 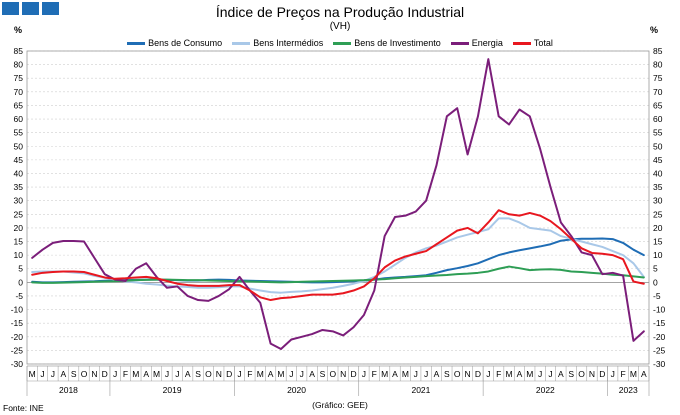 I want to click on y-tick-label-left: 80, so click(x=19, y=65).